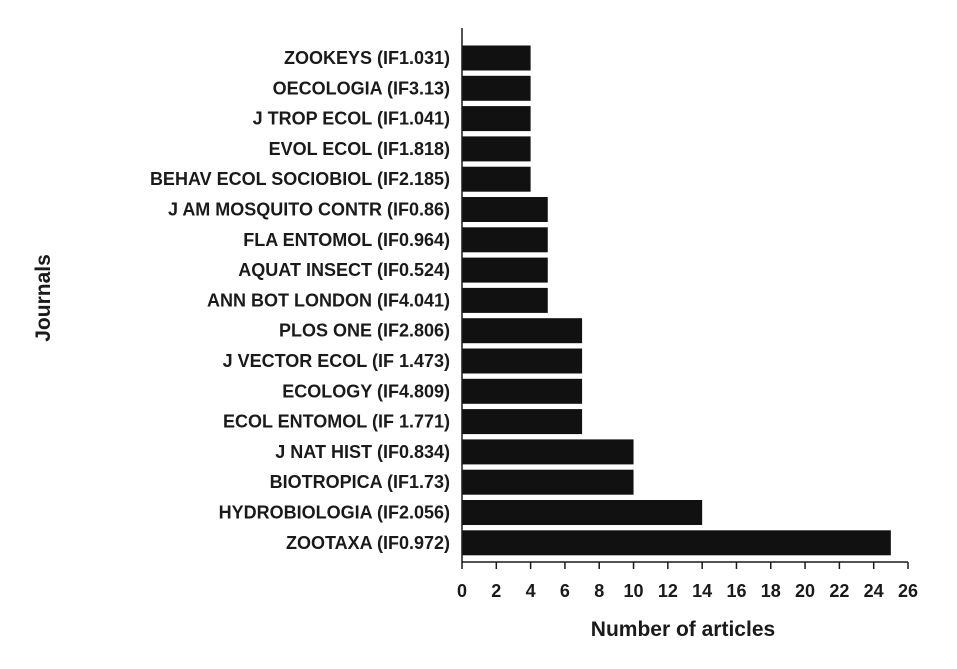  What do you see at coordinates (309, 210) in the screenshot?
I see `category-label: J AM MOSQUITO CONTR (IF0.86)` at bounding box center [309, 210].